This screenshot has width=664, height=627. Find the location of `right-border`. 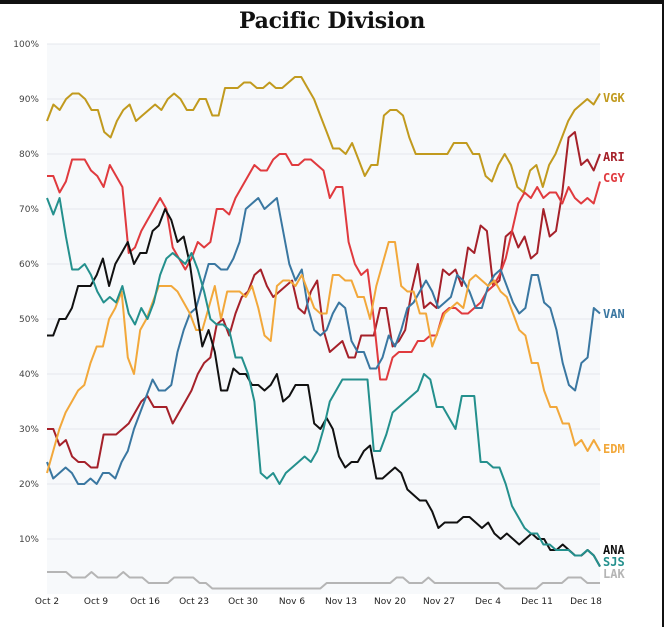

right-border is located at coordinates (663, 313).